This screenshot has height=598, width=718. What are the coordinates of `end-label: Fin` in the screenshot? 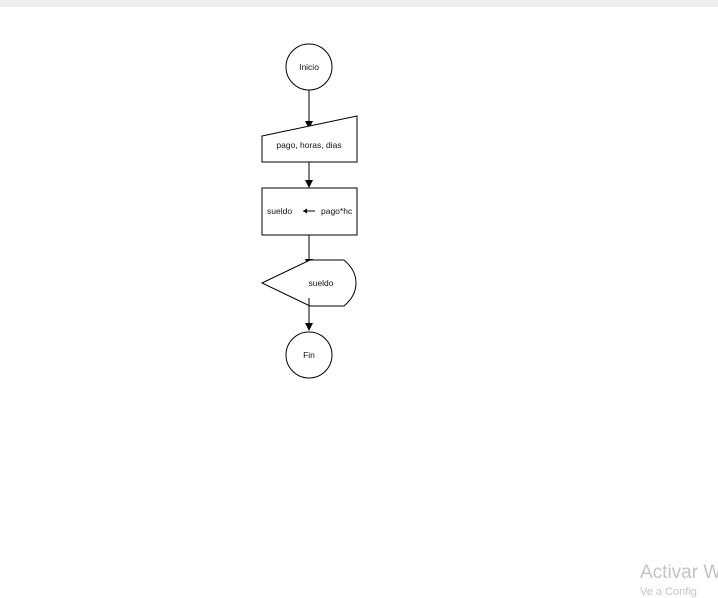 It's located at (309, 355).